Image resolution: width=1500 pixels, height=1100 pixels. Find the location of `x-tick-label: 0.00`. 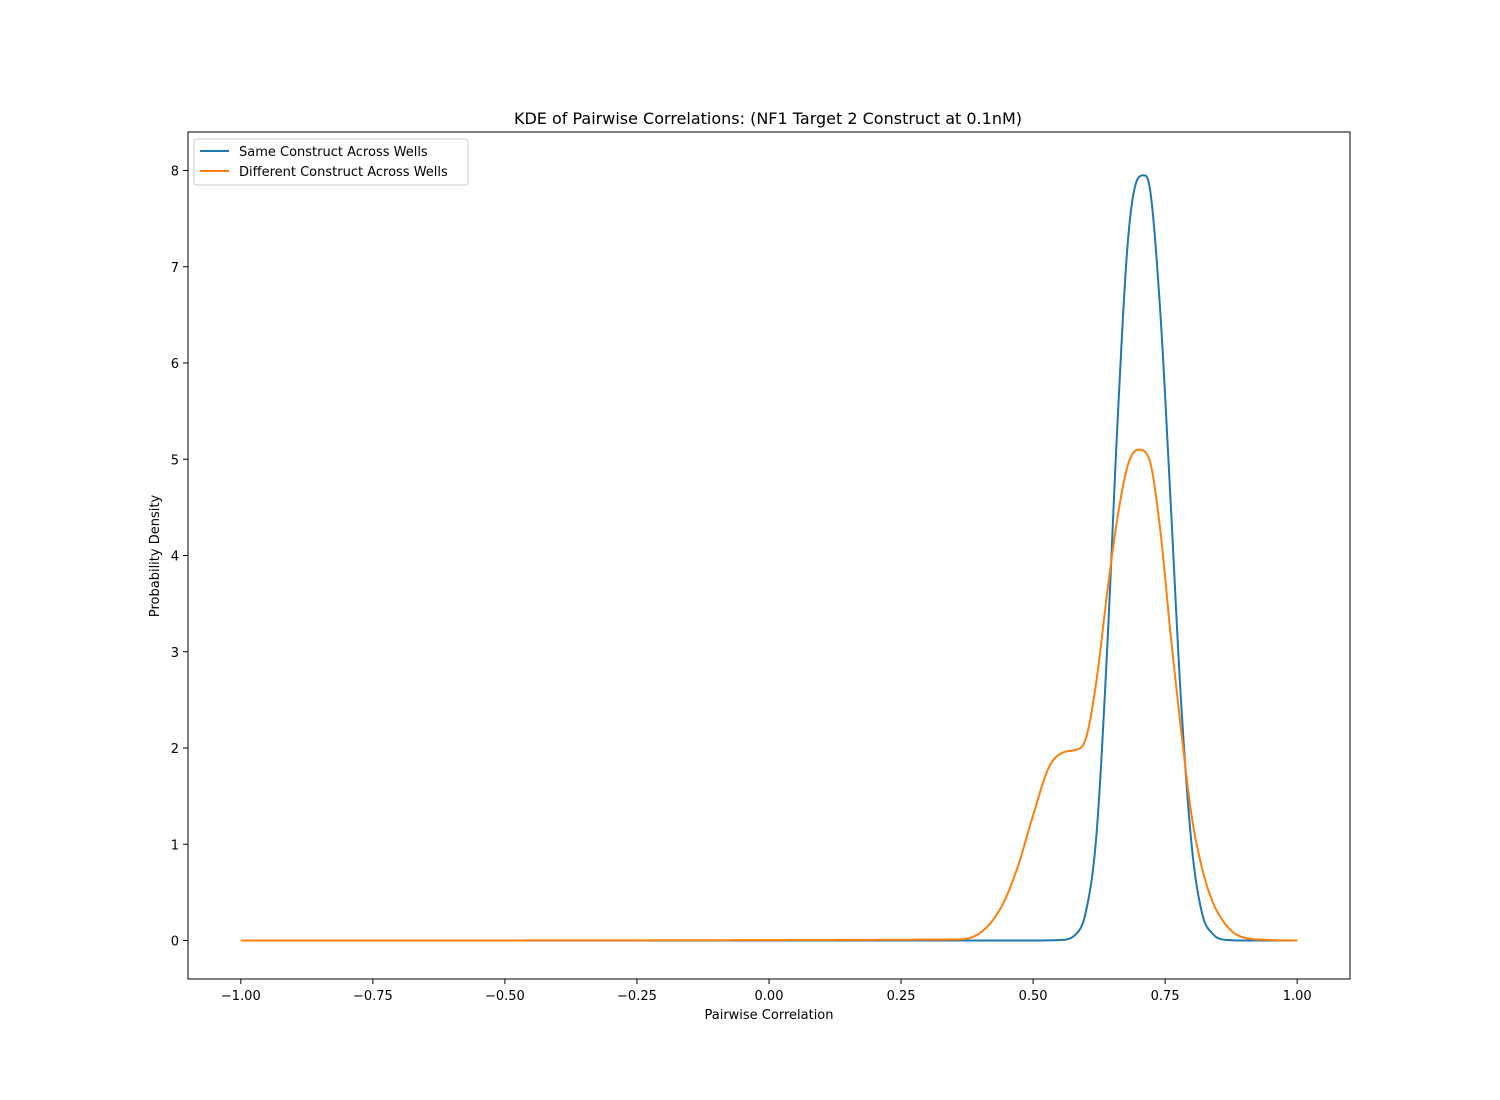

x-tick-label: 0.00 is located at coordinates (769, 996).